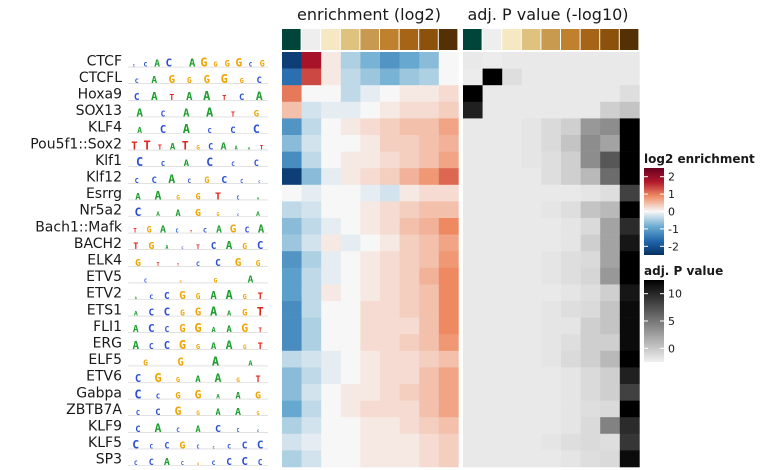  What do you see at coordinates (94, 410) in the screenshot?
I see `row-label: ZBTB7A` at bounding box center [94, 410].